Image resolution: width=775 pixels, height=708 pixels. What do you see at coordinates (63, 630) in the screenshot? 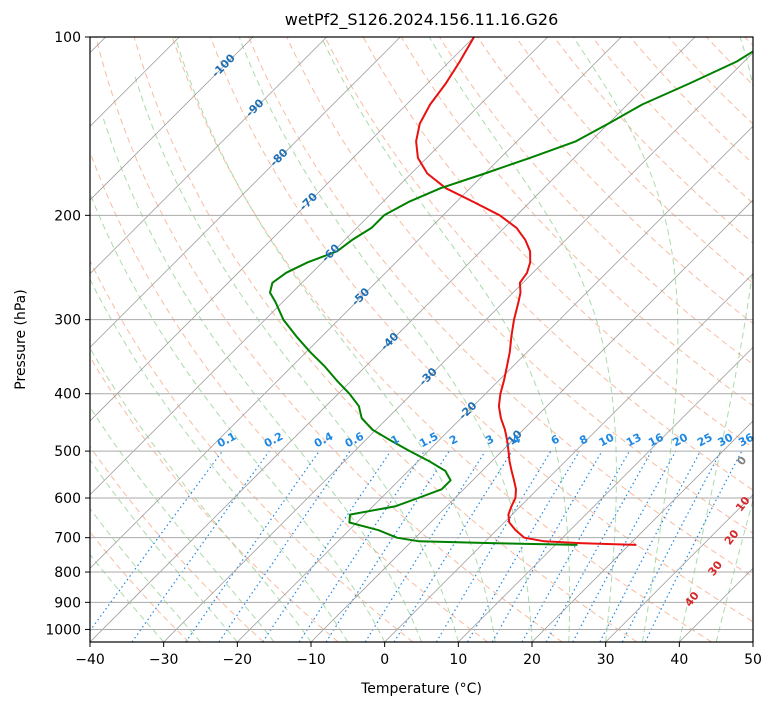
I see `y-tick-label: 1000` at bounding box center [63, 630].